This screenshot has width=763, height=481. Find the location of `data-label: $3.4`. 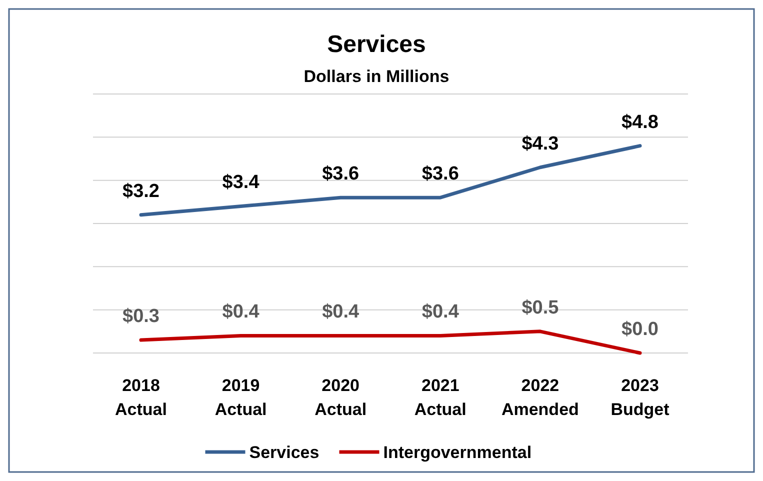

data-label: $3.4 is located at coordinates (241, 183).